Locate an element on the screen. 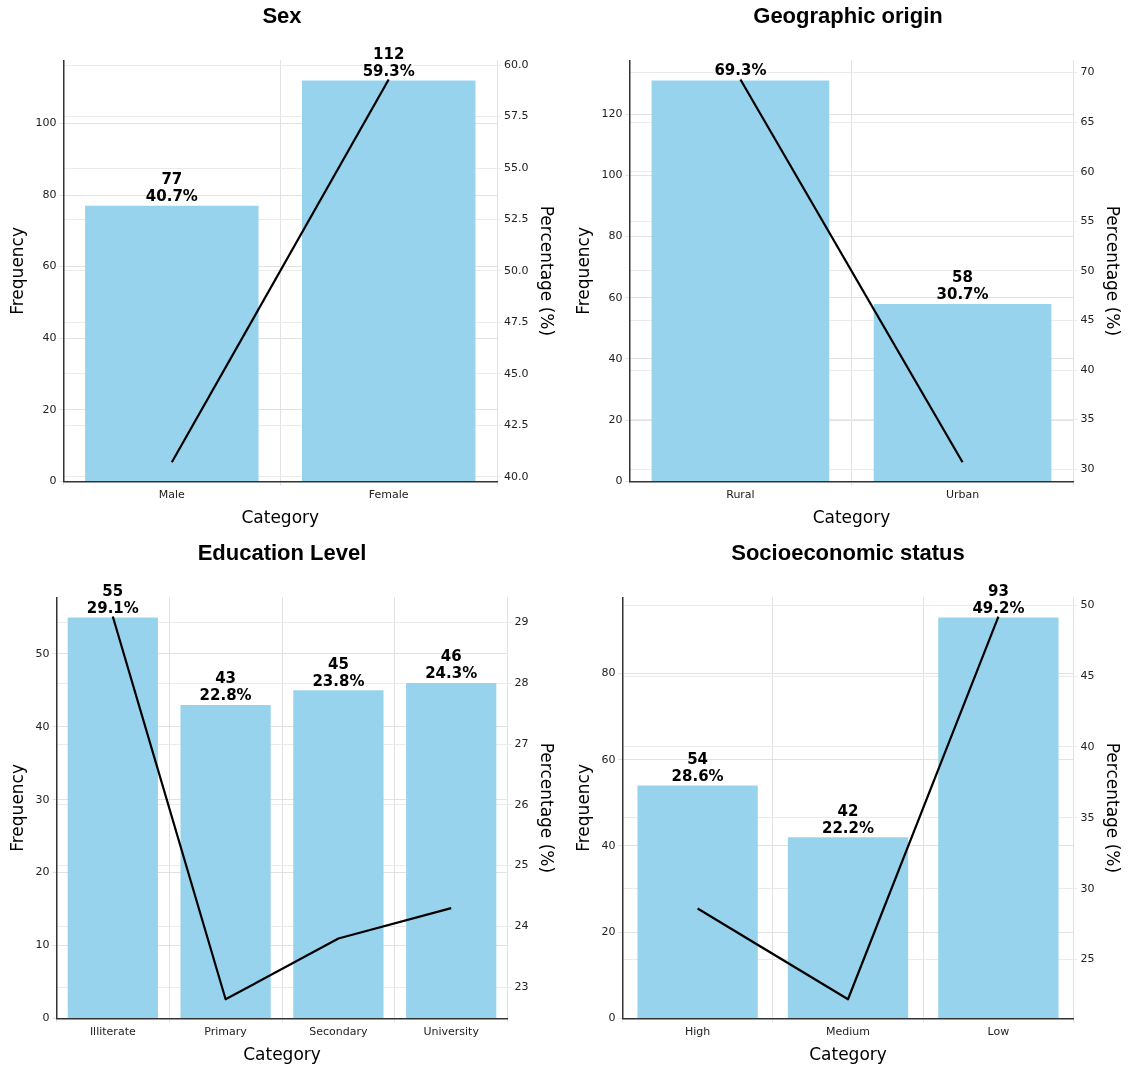  y2-tick-label: 27 is located at coordinates (521, 743).